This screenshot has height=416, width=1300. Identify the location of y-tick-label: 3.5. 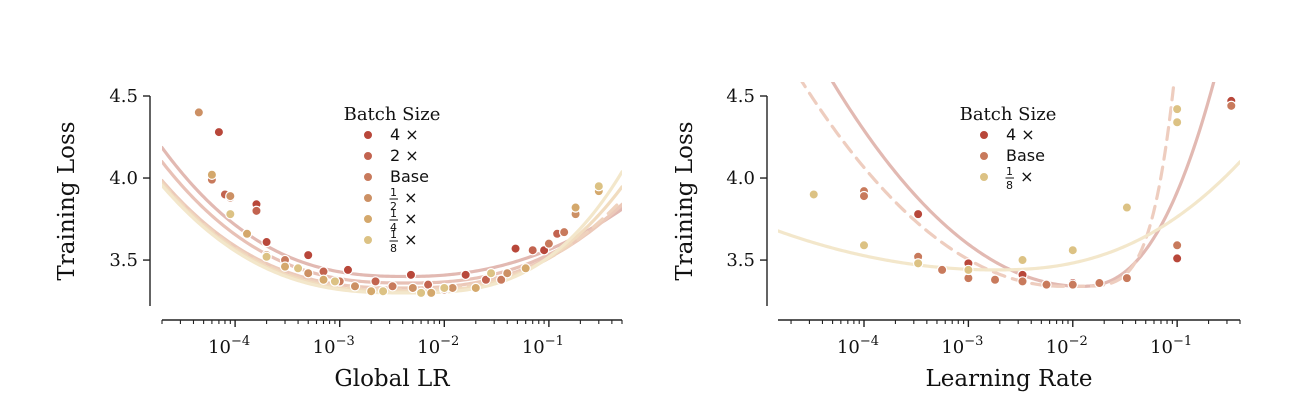
(740, 260).